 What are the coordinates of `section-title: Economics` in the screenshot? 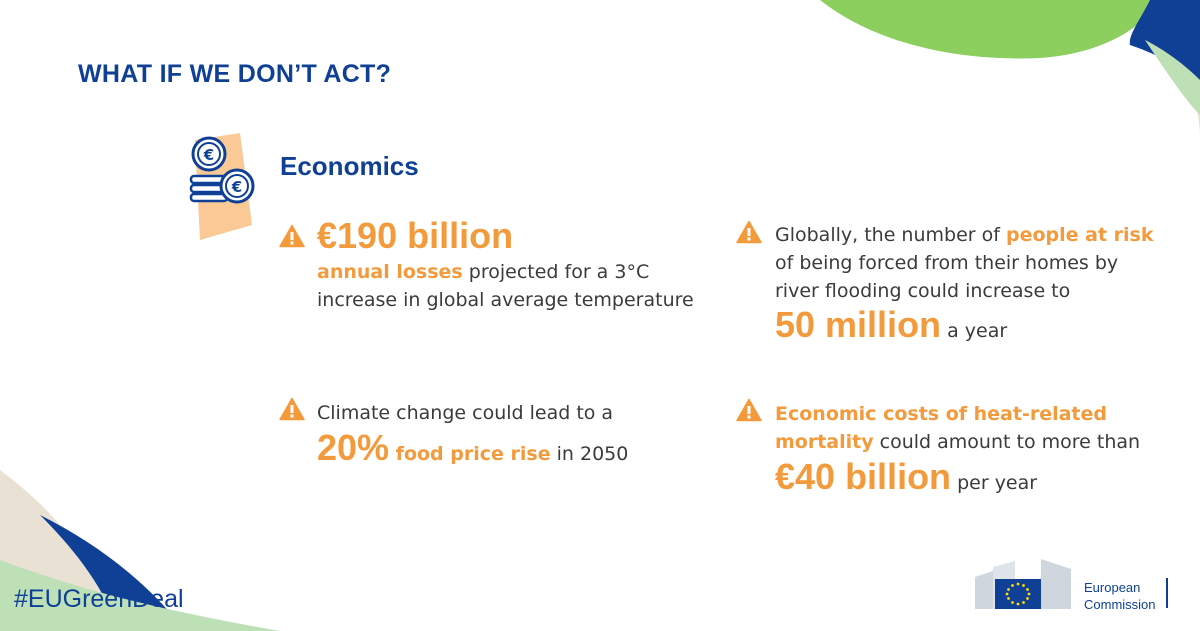 It's located at (349, 166).